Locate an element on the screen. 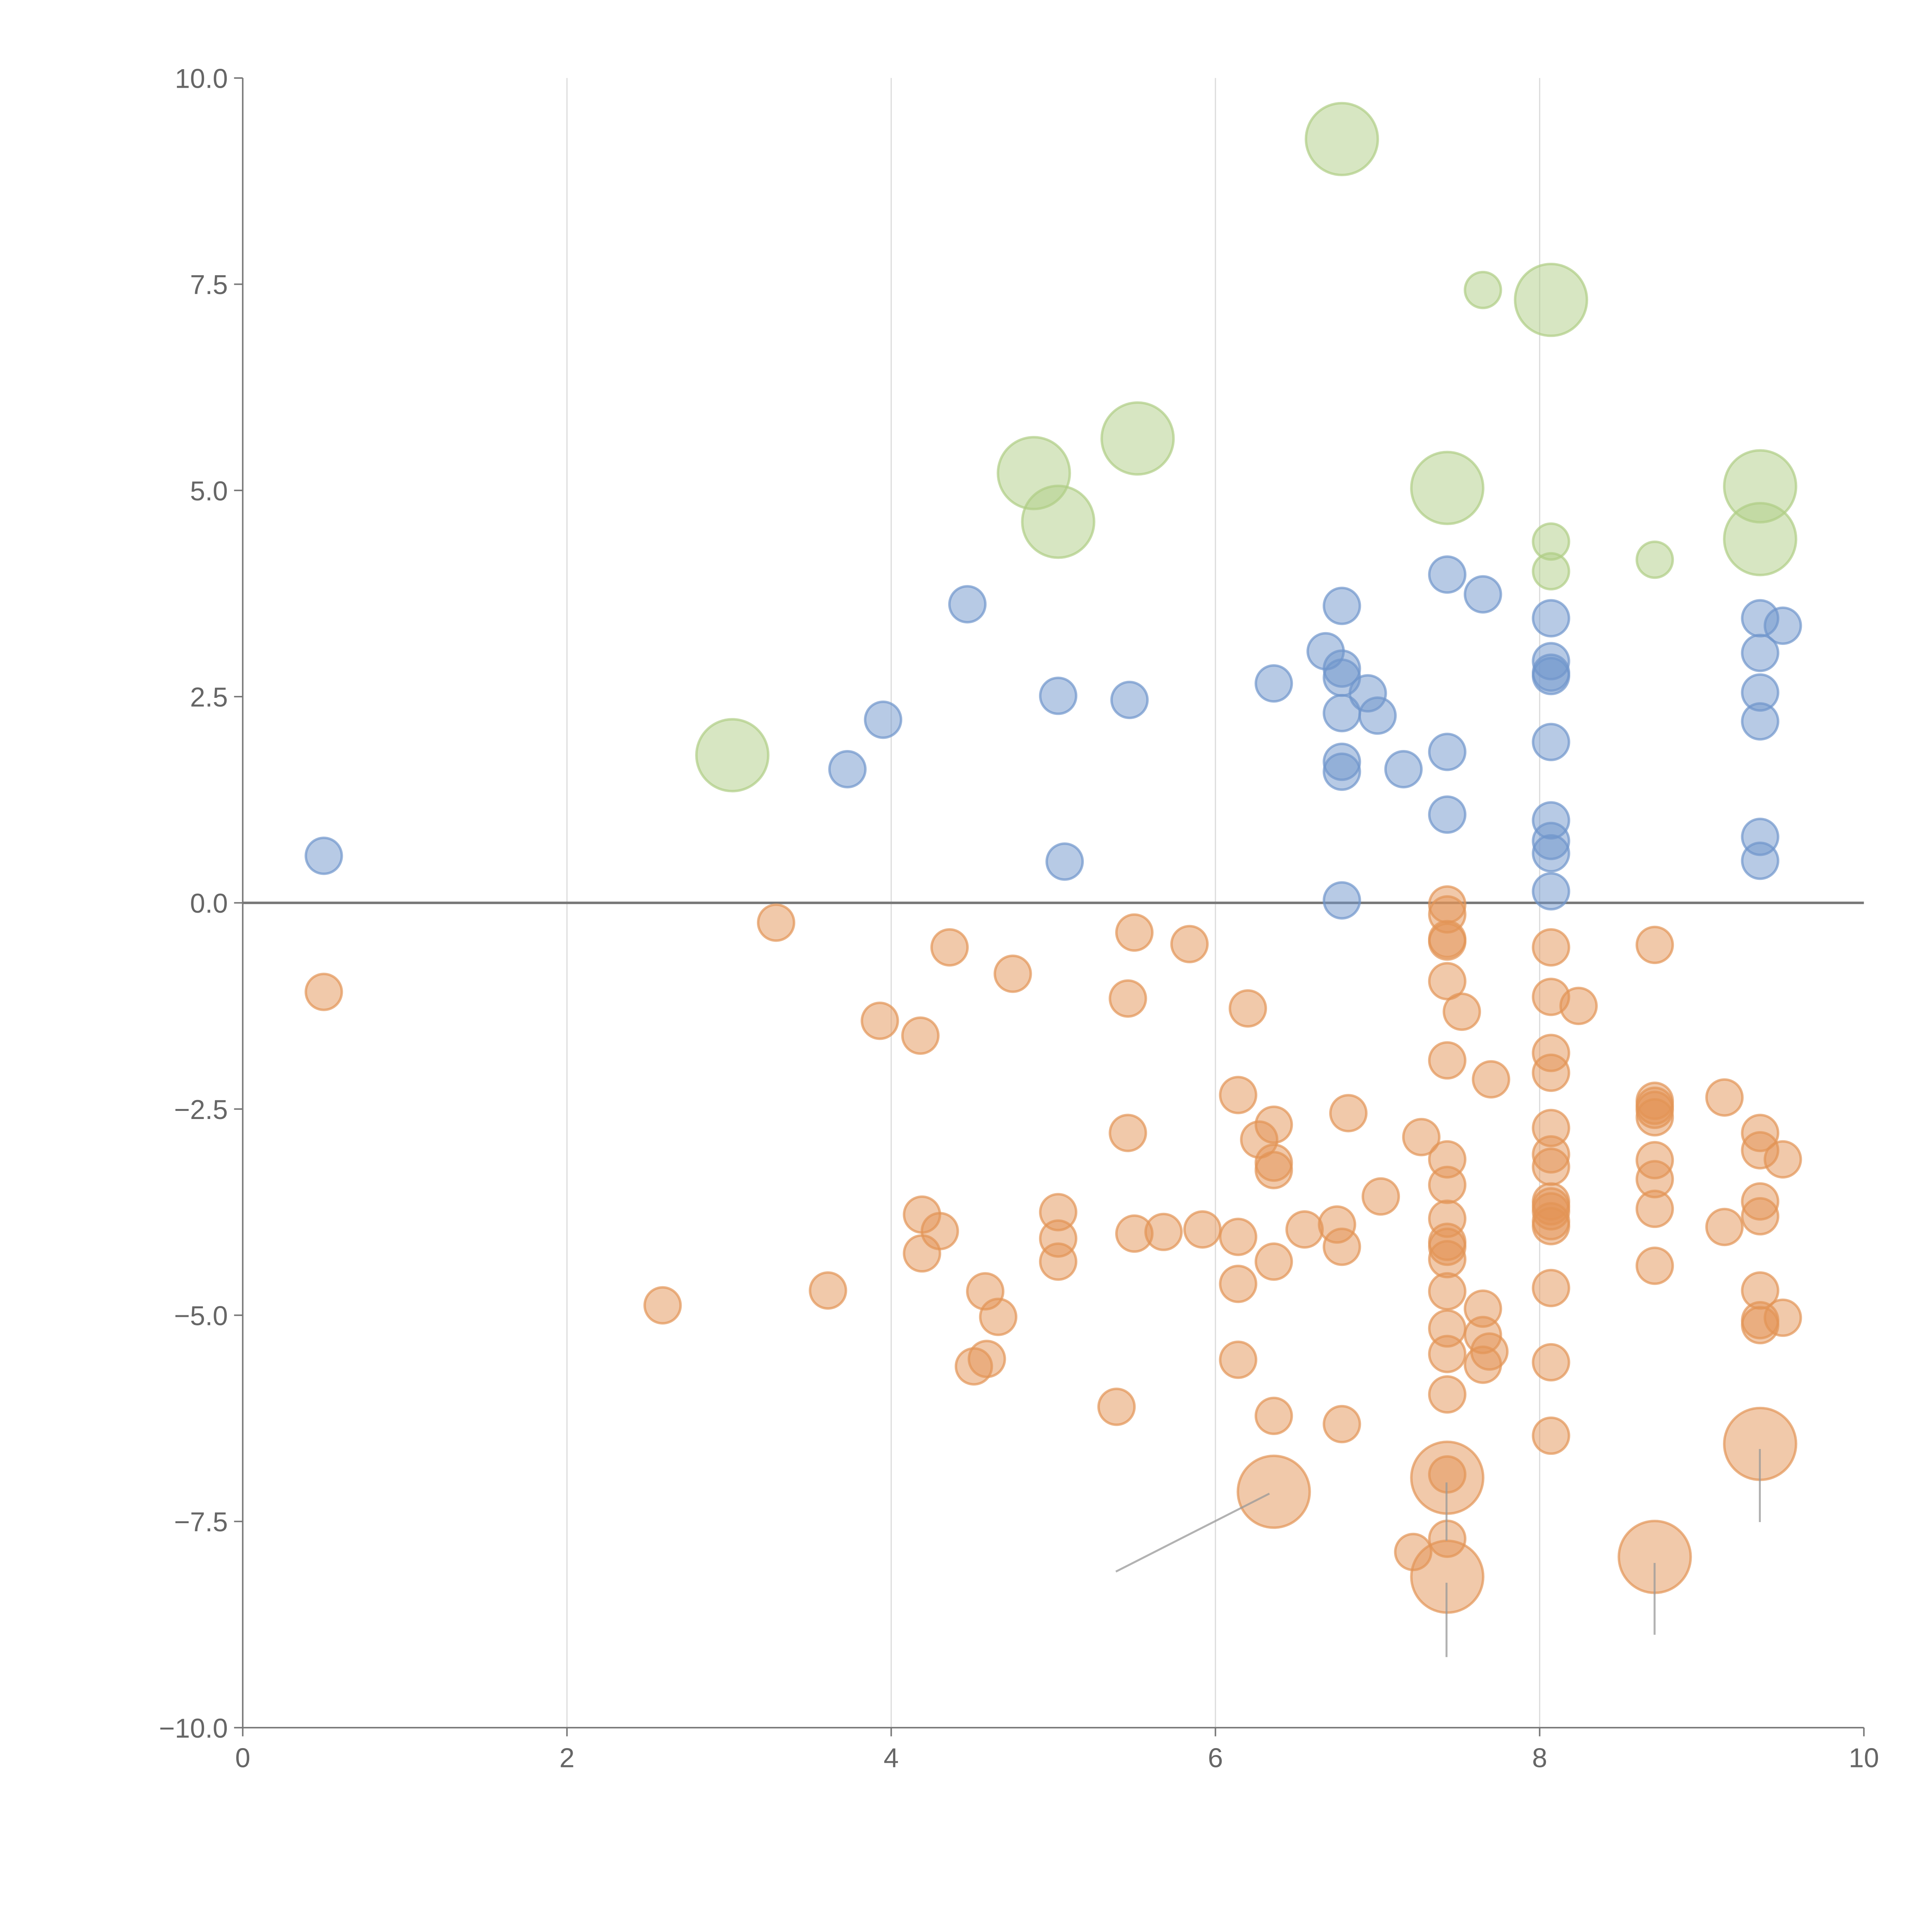 The height and width of the screenshot is (1932, 1932). y-tick-label: −10.0 is located at coordinates (193, 1728).